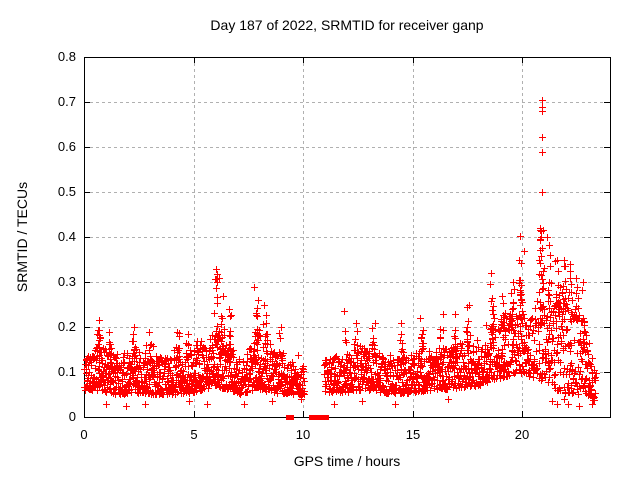 The height and width of the screenshot is (480, 640). Describe the element at coordinates (67, 326) in the screenshot. I see `svg-text: 0.2` at that location.